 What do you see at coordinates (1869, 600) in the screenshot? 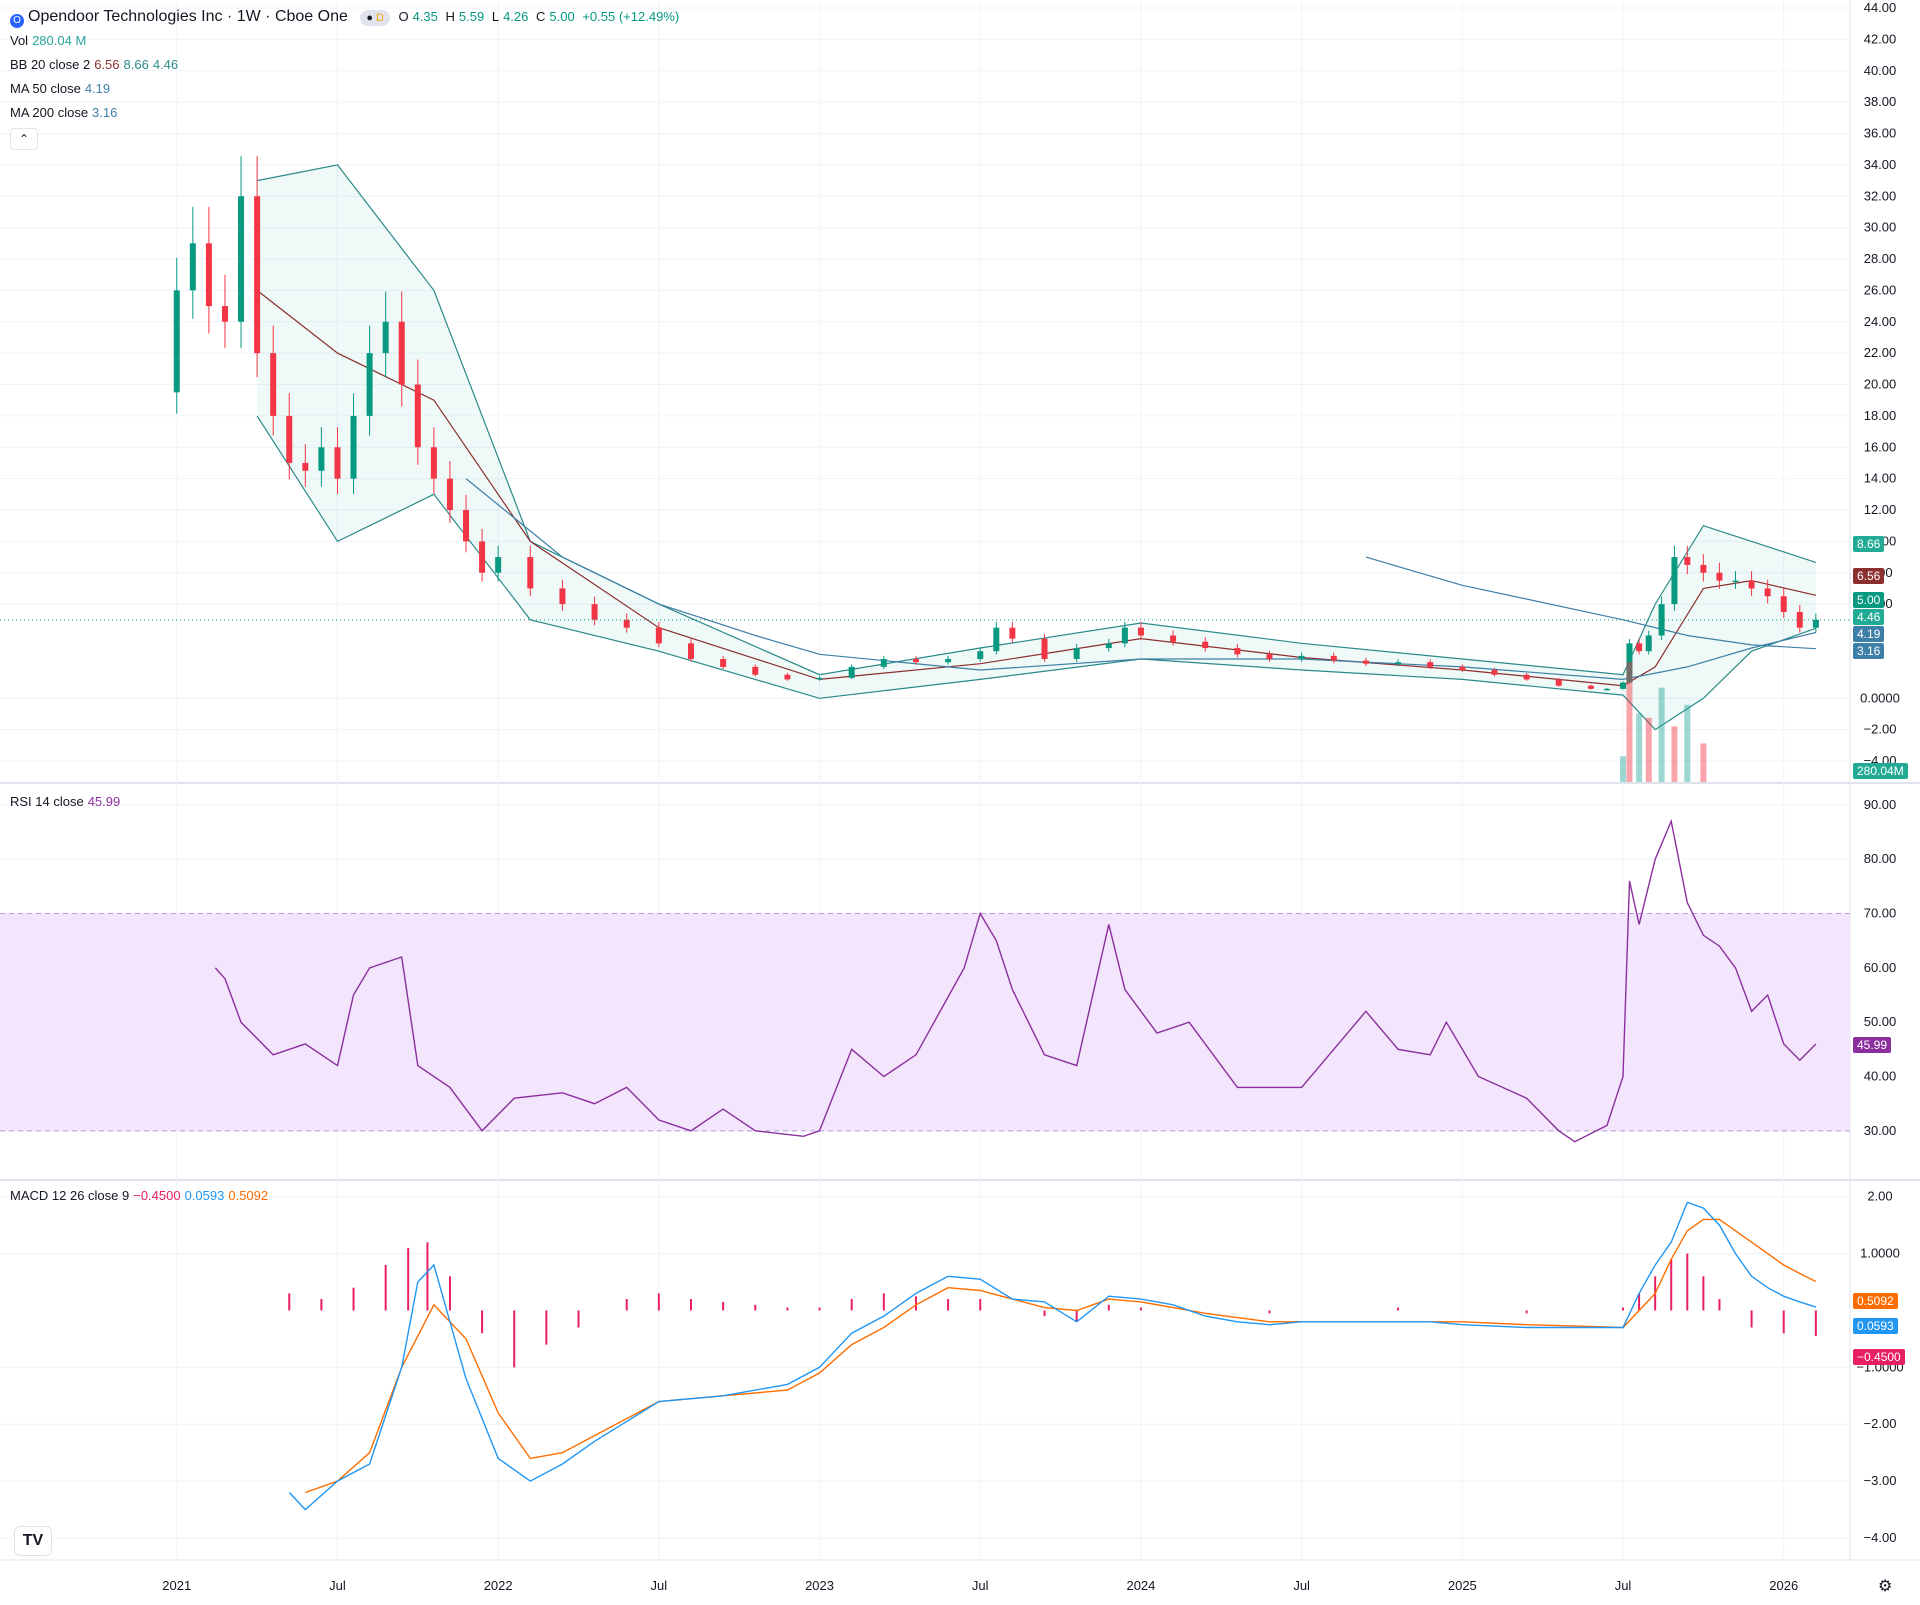
I see `close-price-badge: 5.00` at bounding box center [1869, 600].